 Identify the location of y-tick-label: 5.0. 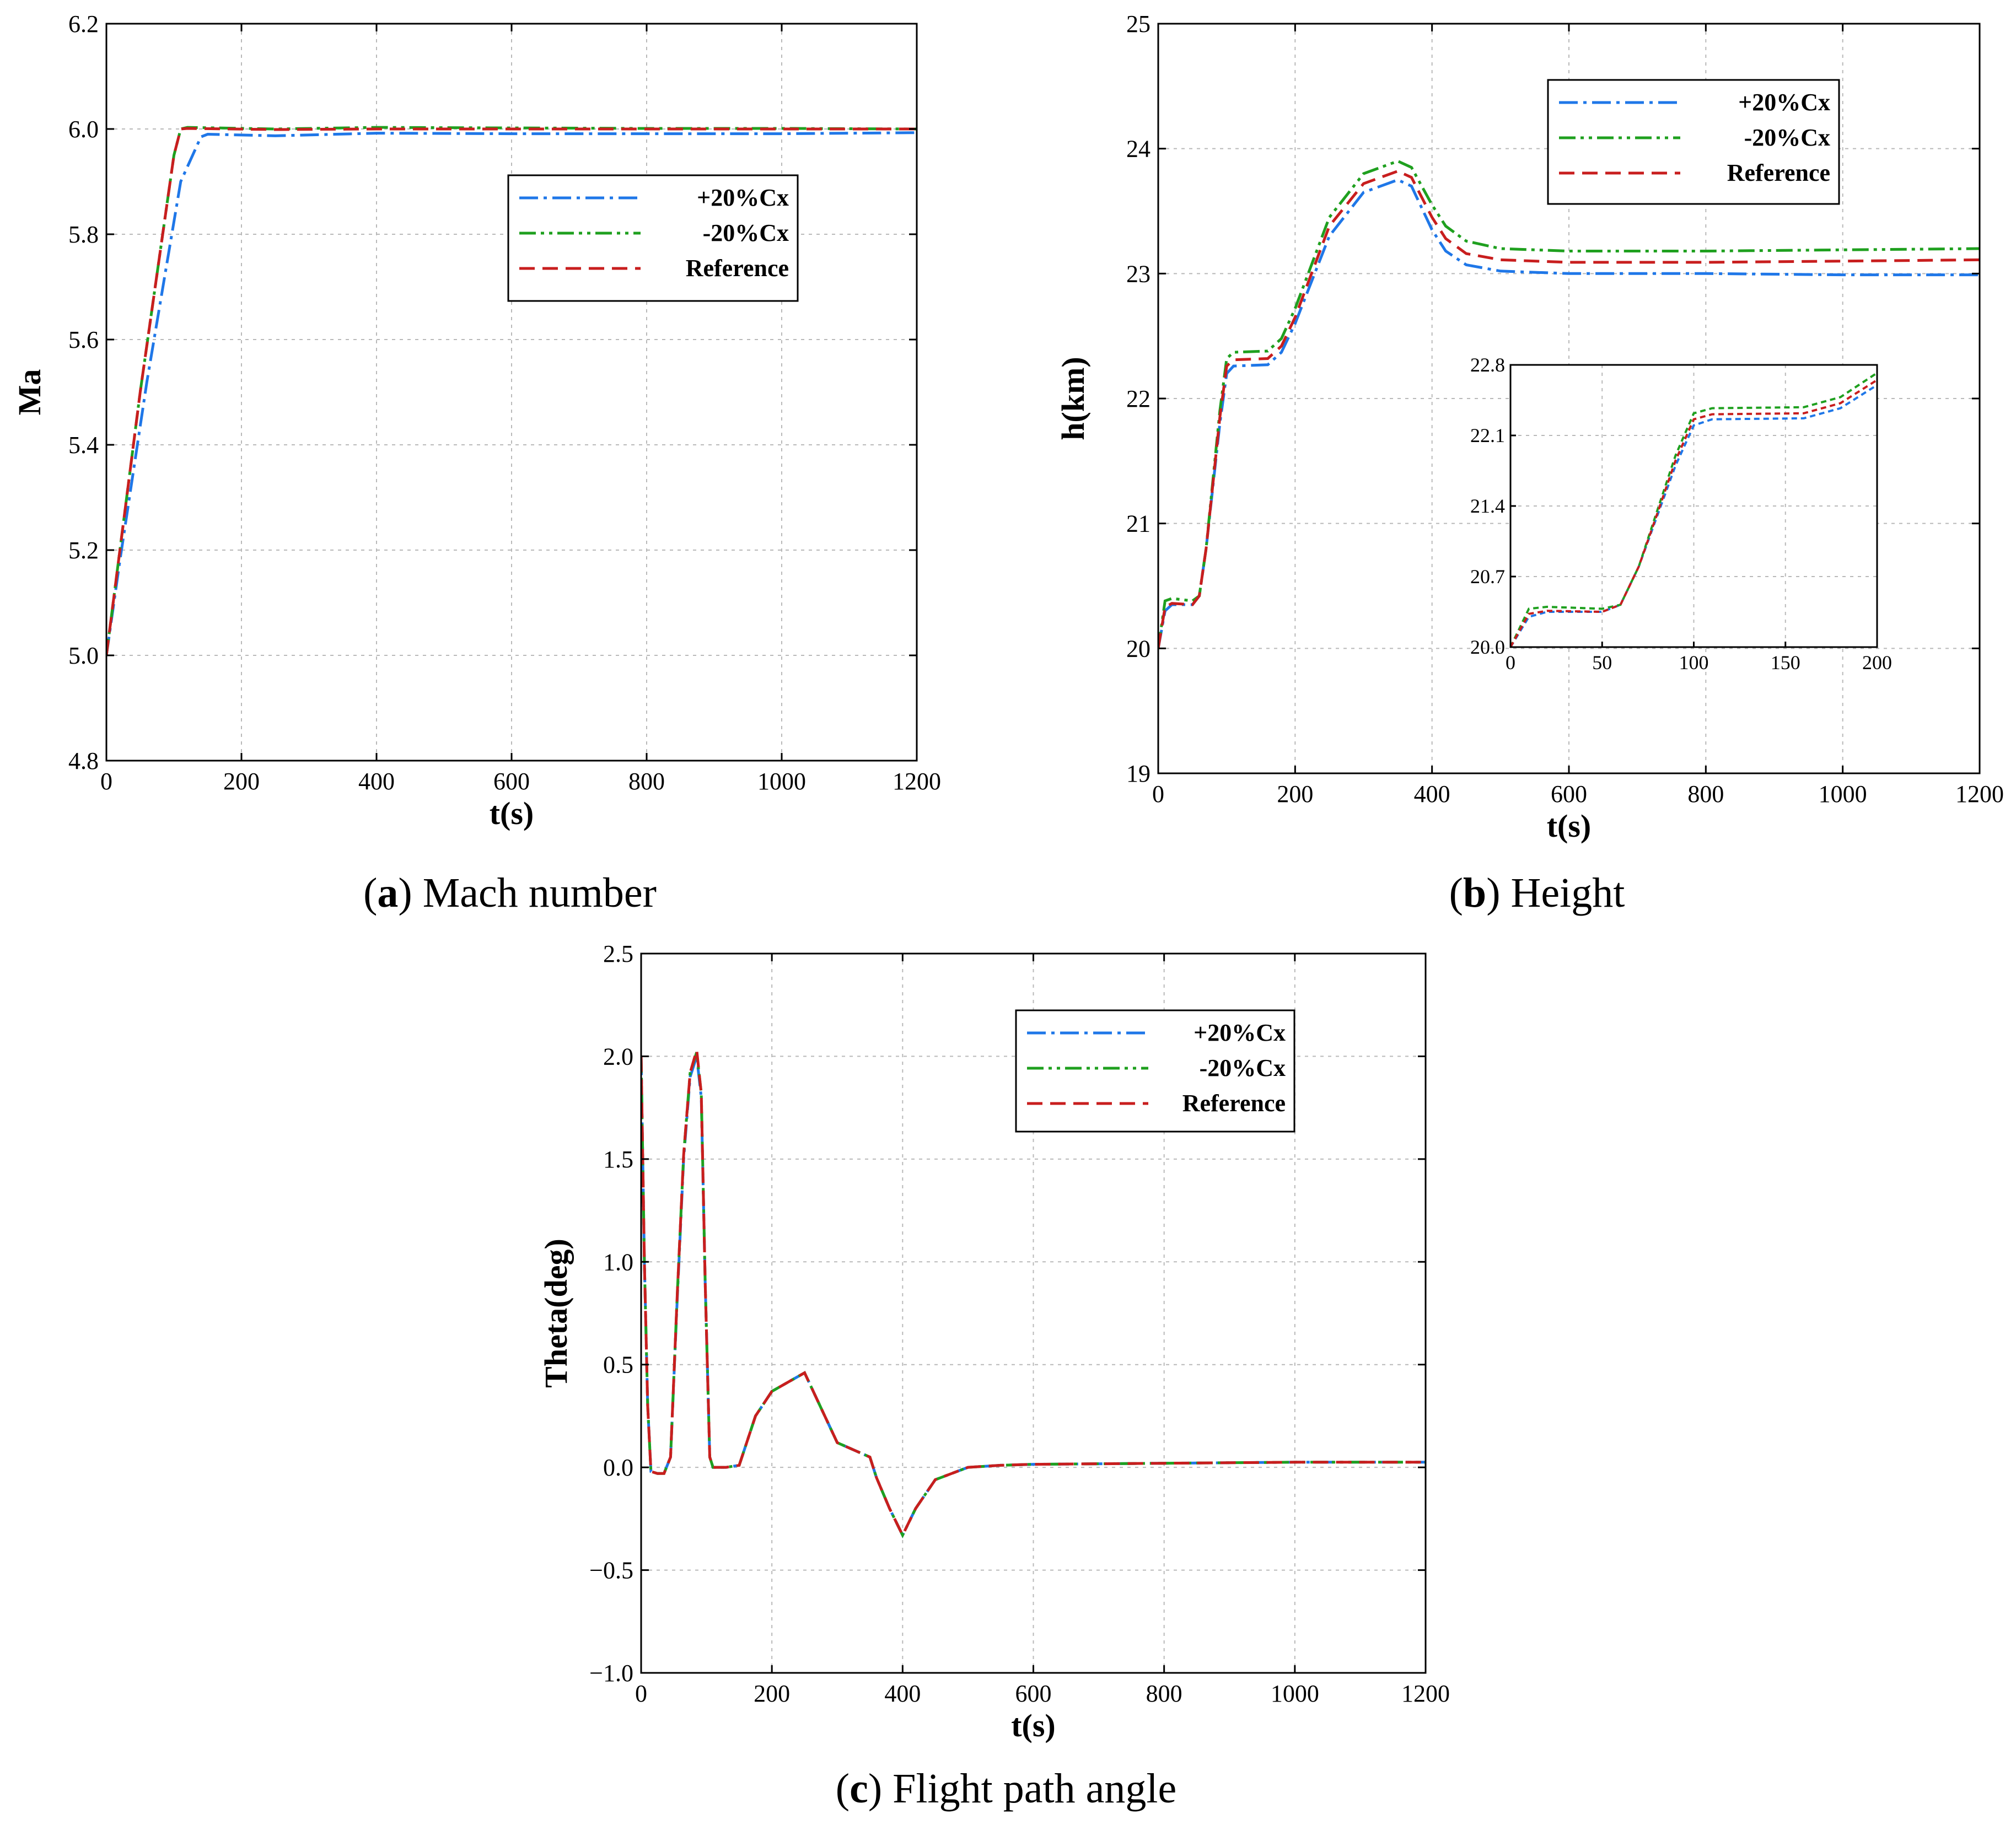
(84, 655).